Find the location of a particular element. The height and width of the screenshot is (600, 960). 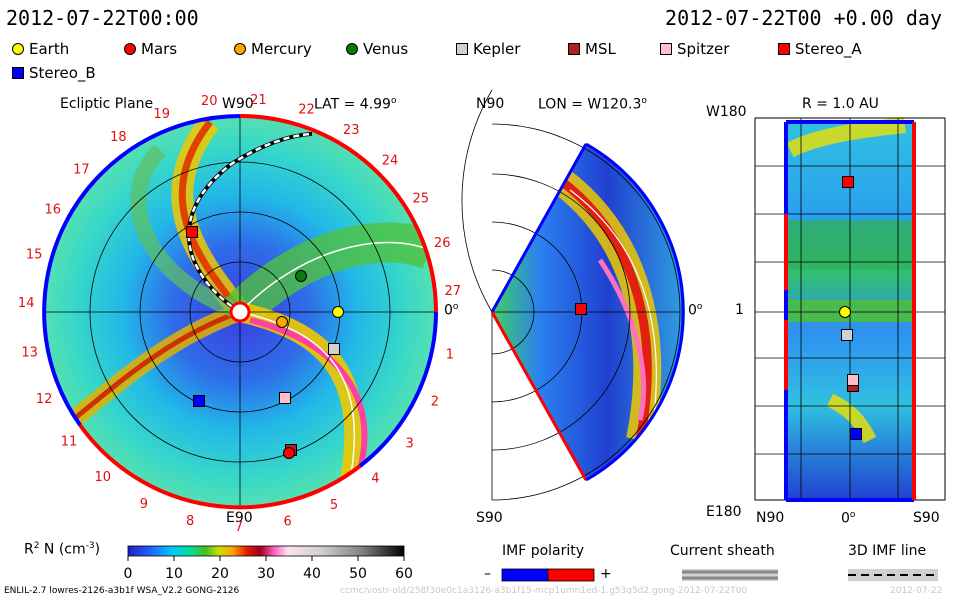

carrington-number: 14 is located at coordinates (26, 303).